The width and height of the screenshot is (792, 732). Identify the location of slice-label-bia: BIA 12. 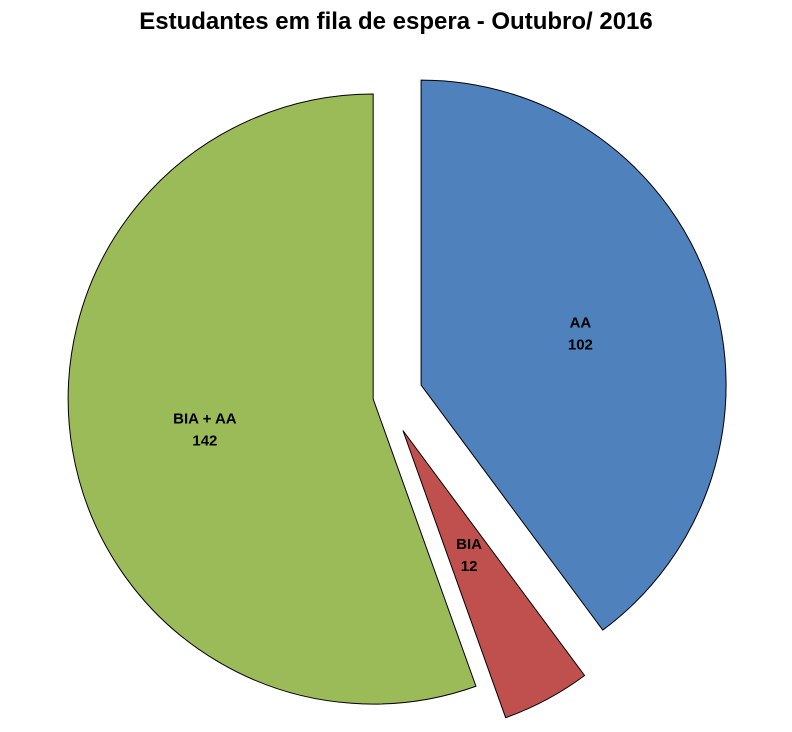
(469, 555).